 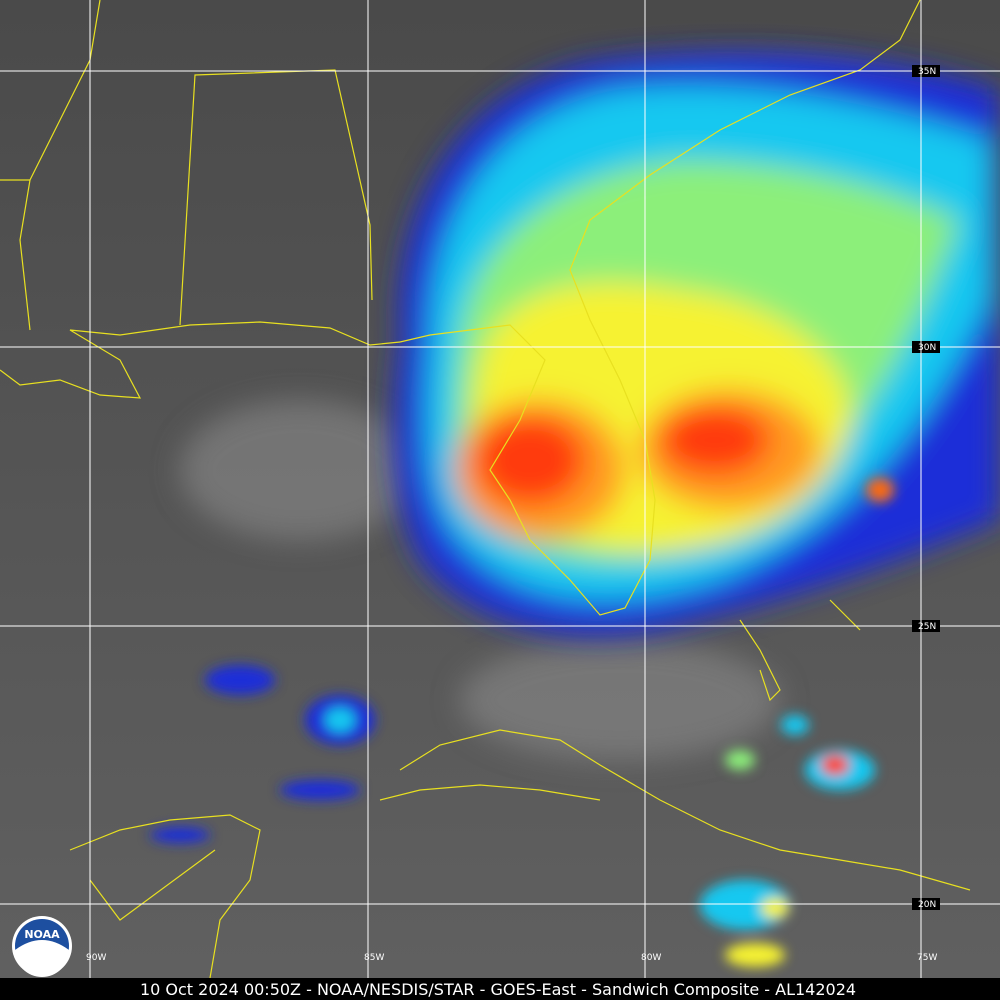 I want to click on noaa-logo: NOAA, so click(x=42, y=946).